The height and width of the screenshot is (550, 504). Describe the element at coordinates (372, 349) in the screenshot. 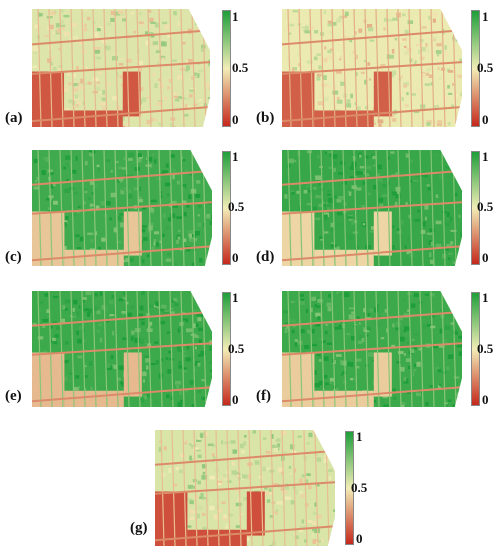

I see `map-image` at that location.